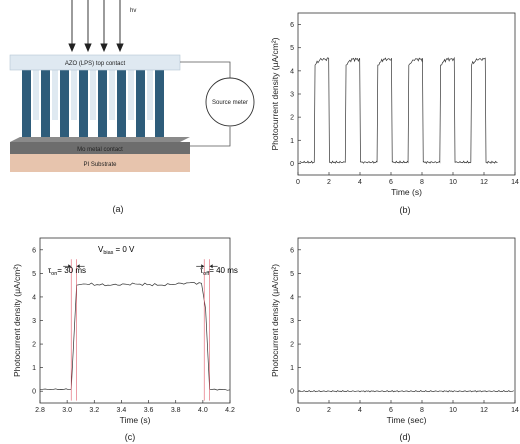  What do you see at coordinates (94, 410) in the screenshot?
I see `x-tick-label: 3.2` at bounding box center [94, 410].